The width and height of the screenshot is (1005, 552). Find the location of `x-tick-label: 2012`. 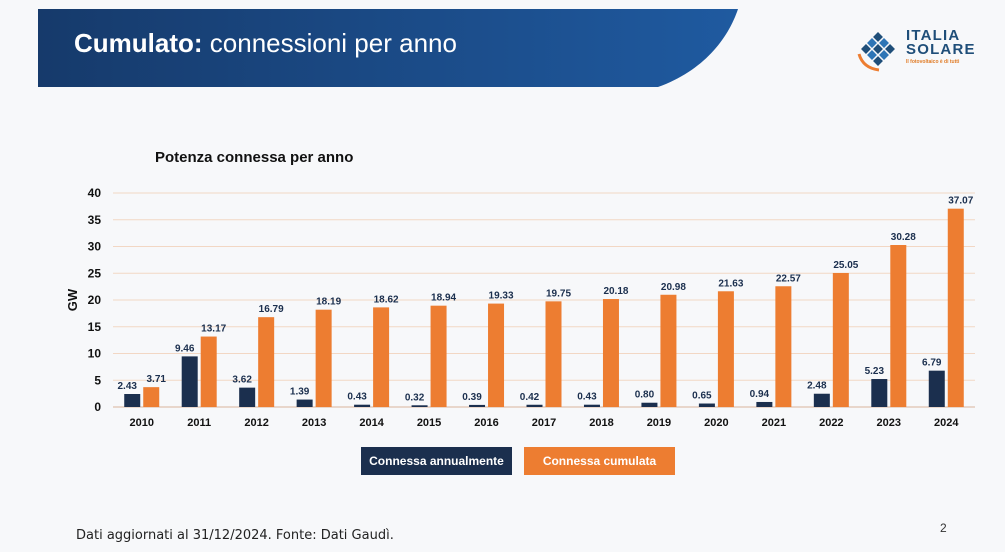

x-tick-label: 2012 is located at coordinates (256, 423).